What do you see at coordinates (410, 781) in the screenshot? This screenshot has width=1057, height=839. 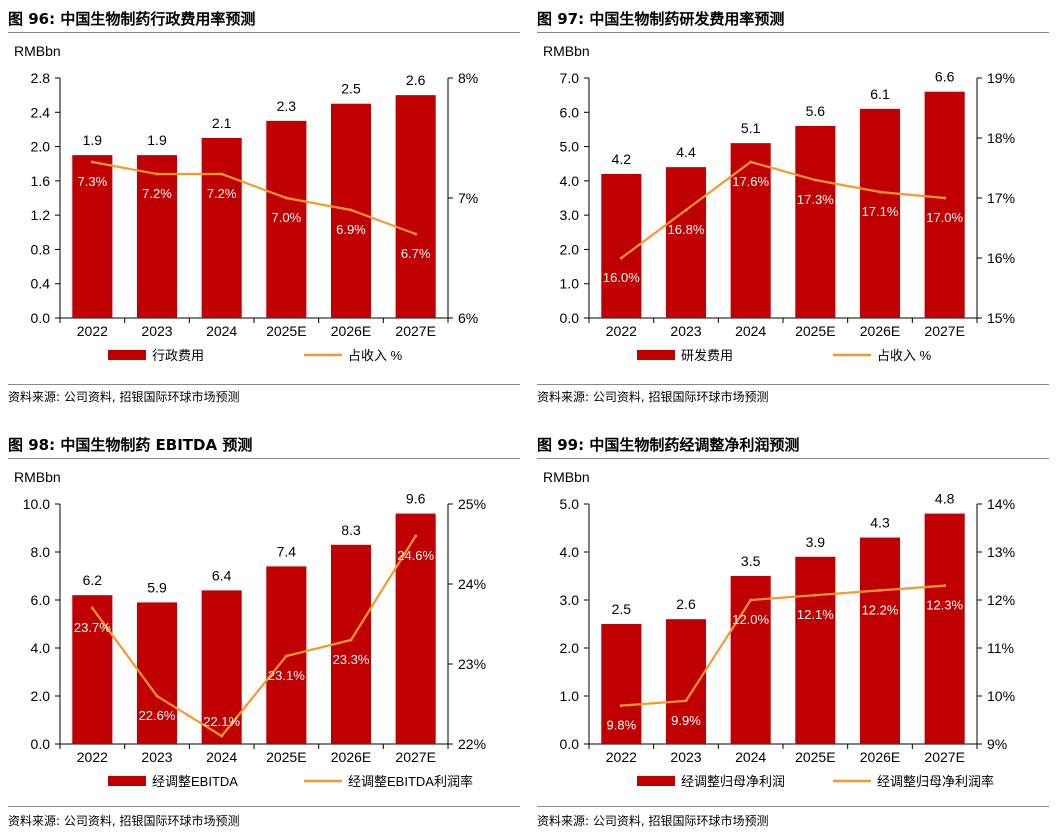 I see `legend-line-label: 经调整EBITDA利润率` at bounding box center [410, 781].